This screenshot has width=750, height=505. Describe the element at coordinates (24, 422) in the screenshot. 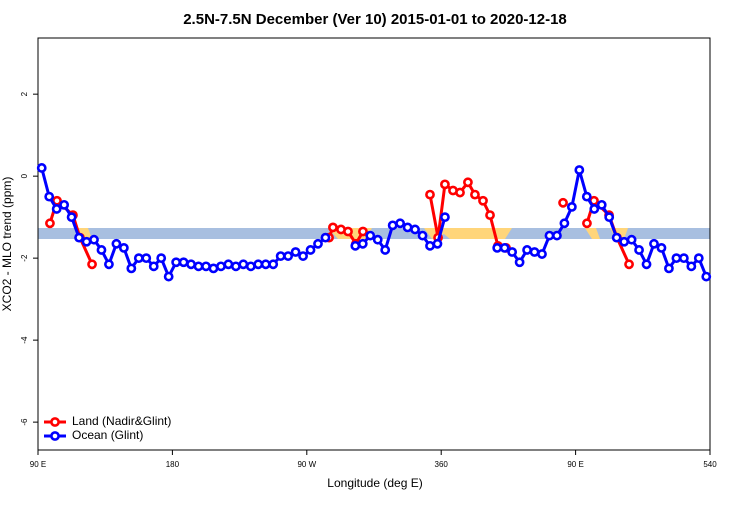

I see `y-tick-label: -6` at that location.